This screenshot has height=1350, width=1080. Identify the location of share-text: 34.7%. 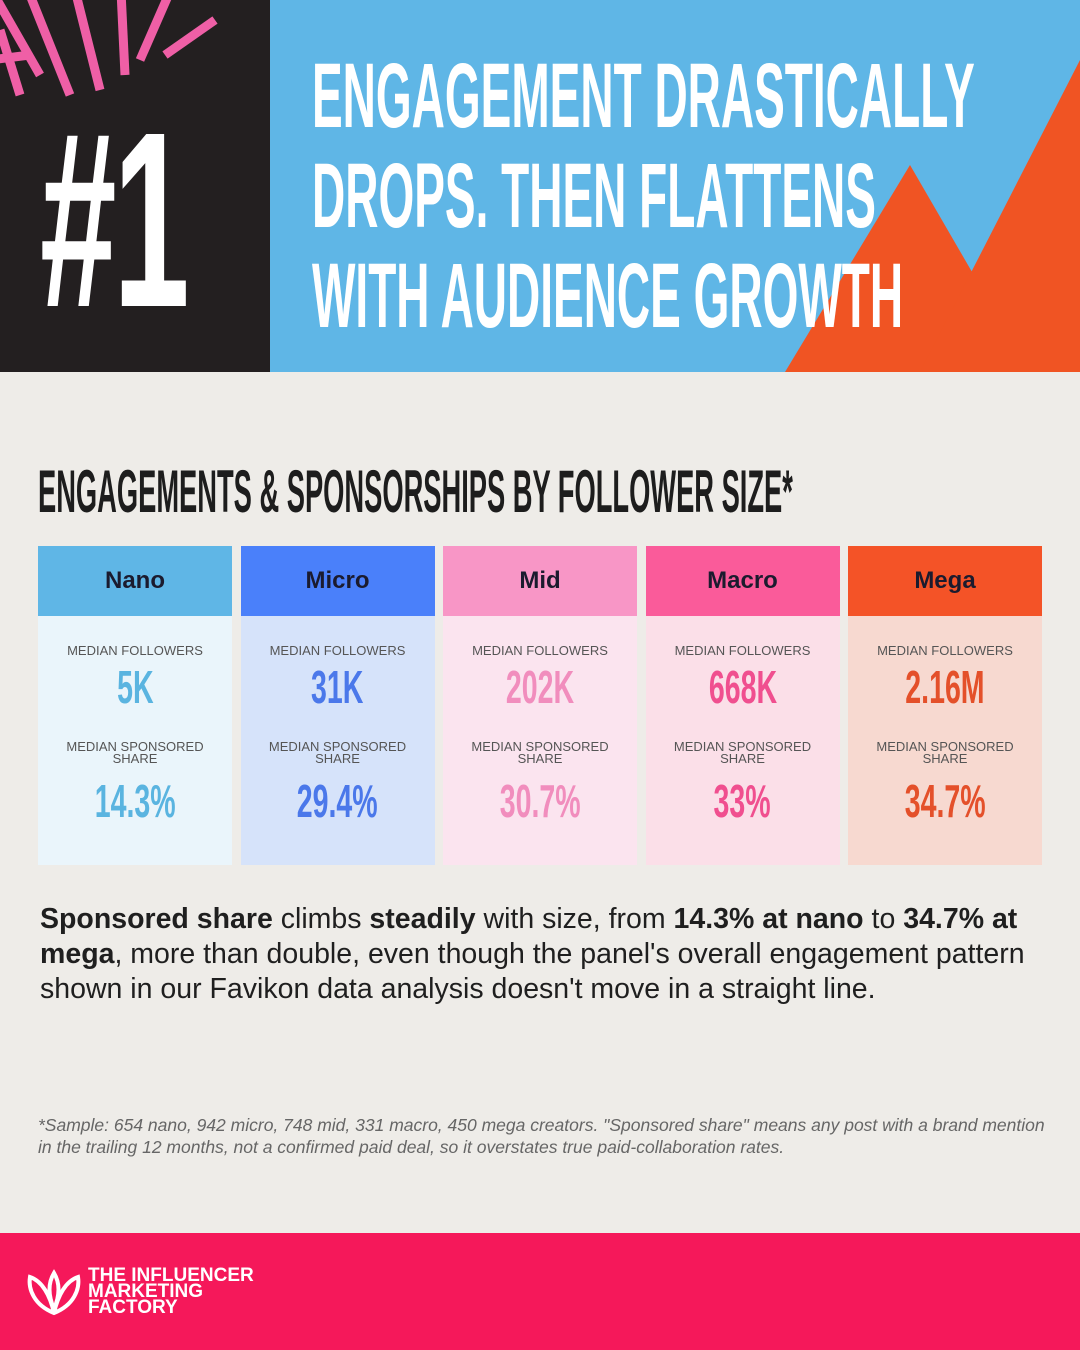
(945, 801).